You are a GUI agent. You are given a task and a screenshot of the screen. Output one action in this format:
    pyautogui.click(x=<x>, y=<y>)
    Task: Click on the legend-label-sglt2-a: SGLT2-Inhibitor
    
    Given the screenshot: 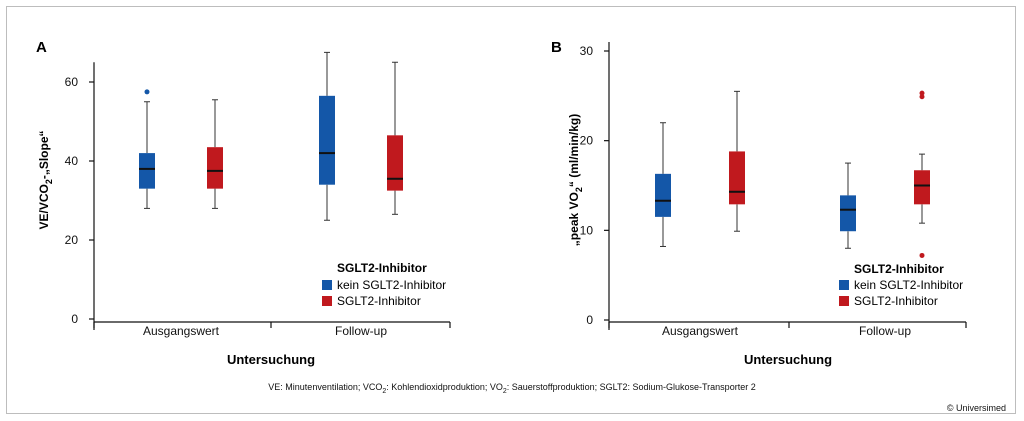 What is the action you would take?
    pyautogui.click(x=379, y=301)
    